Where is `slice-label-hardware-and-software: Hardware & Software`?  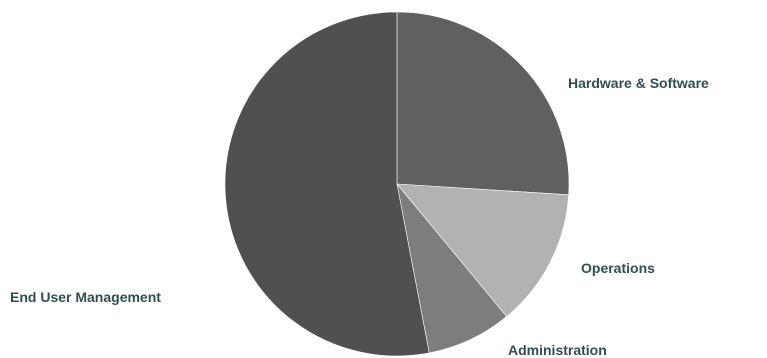
slice-label-hardware-and-software: Hardware & Software is located at coordinates (638, 83).